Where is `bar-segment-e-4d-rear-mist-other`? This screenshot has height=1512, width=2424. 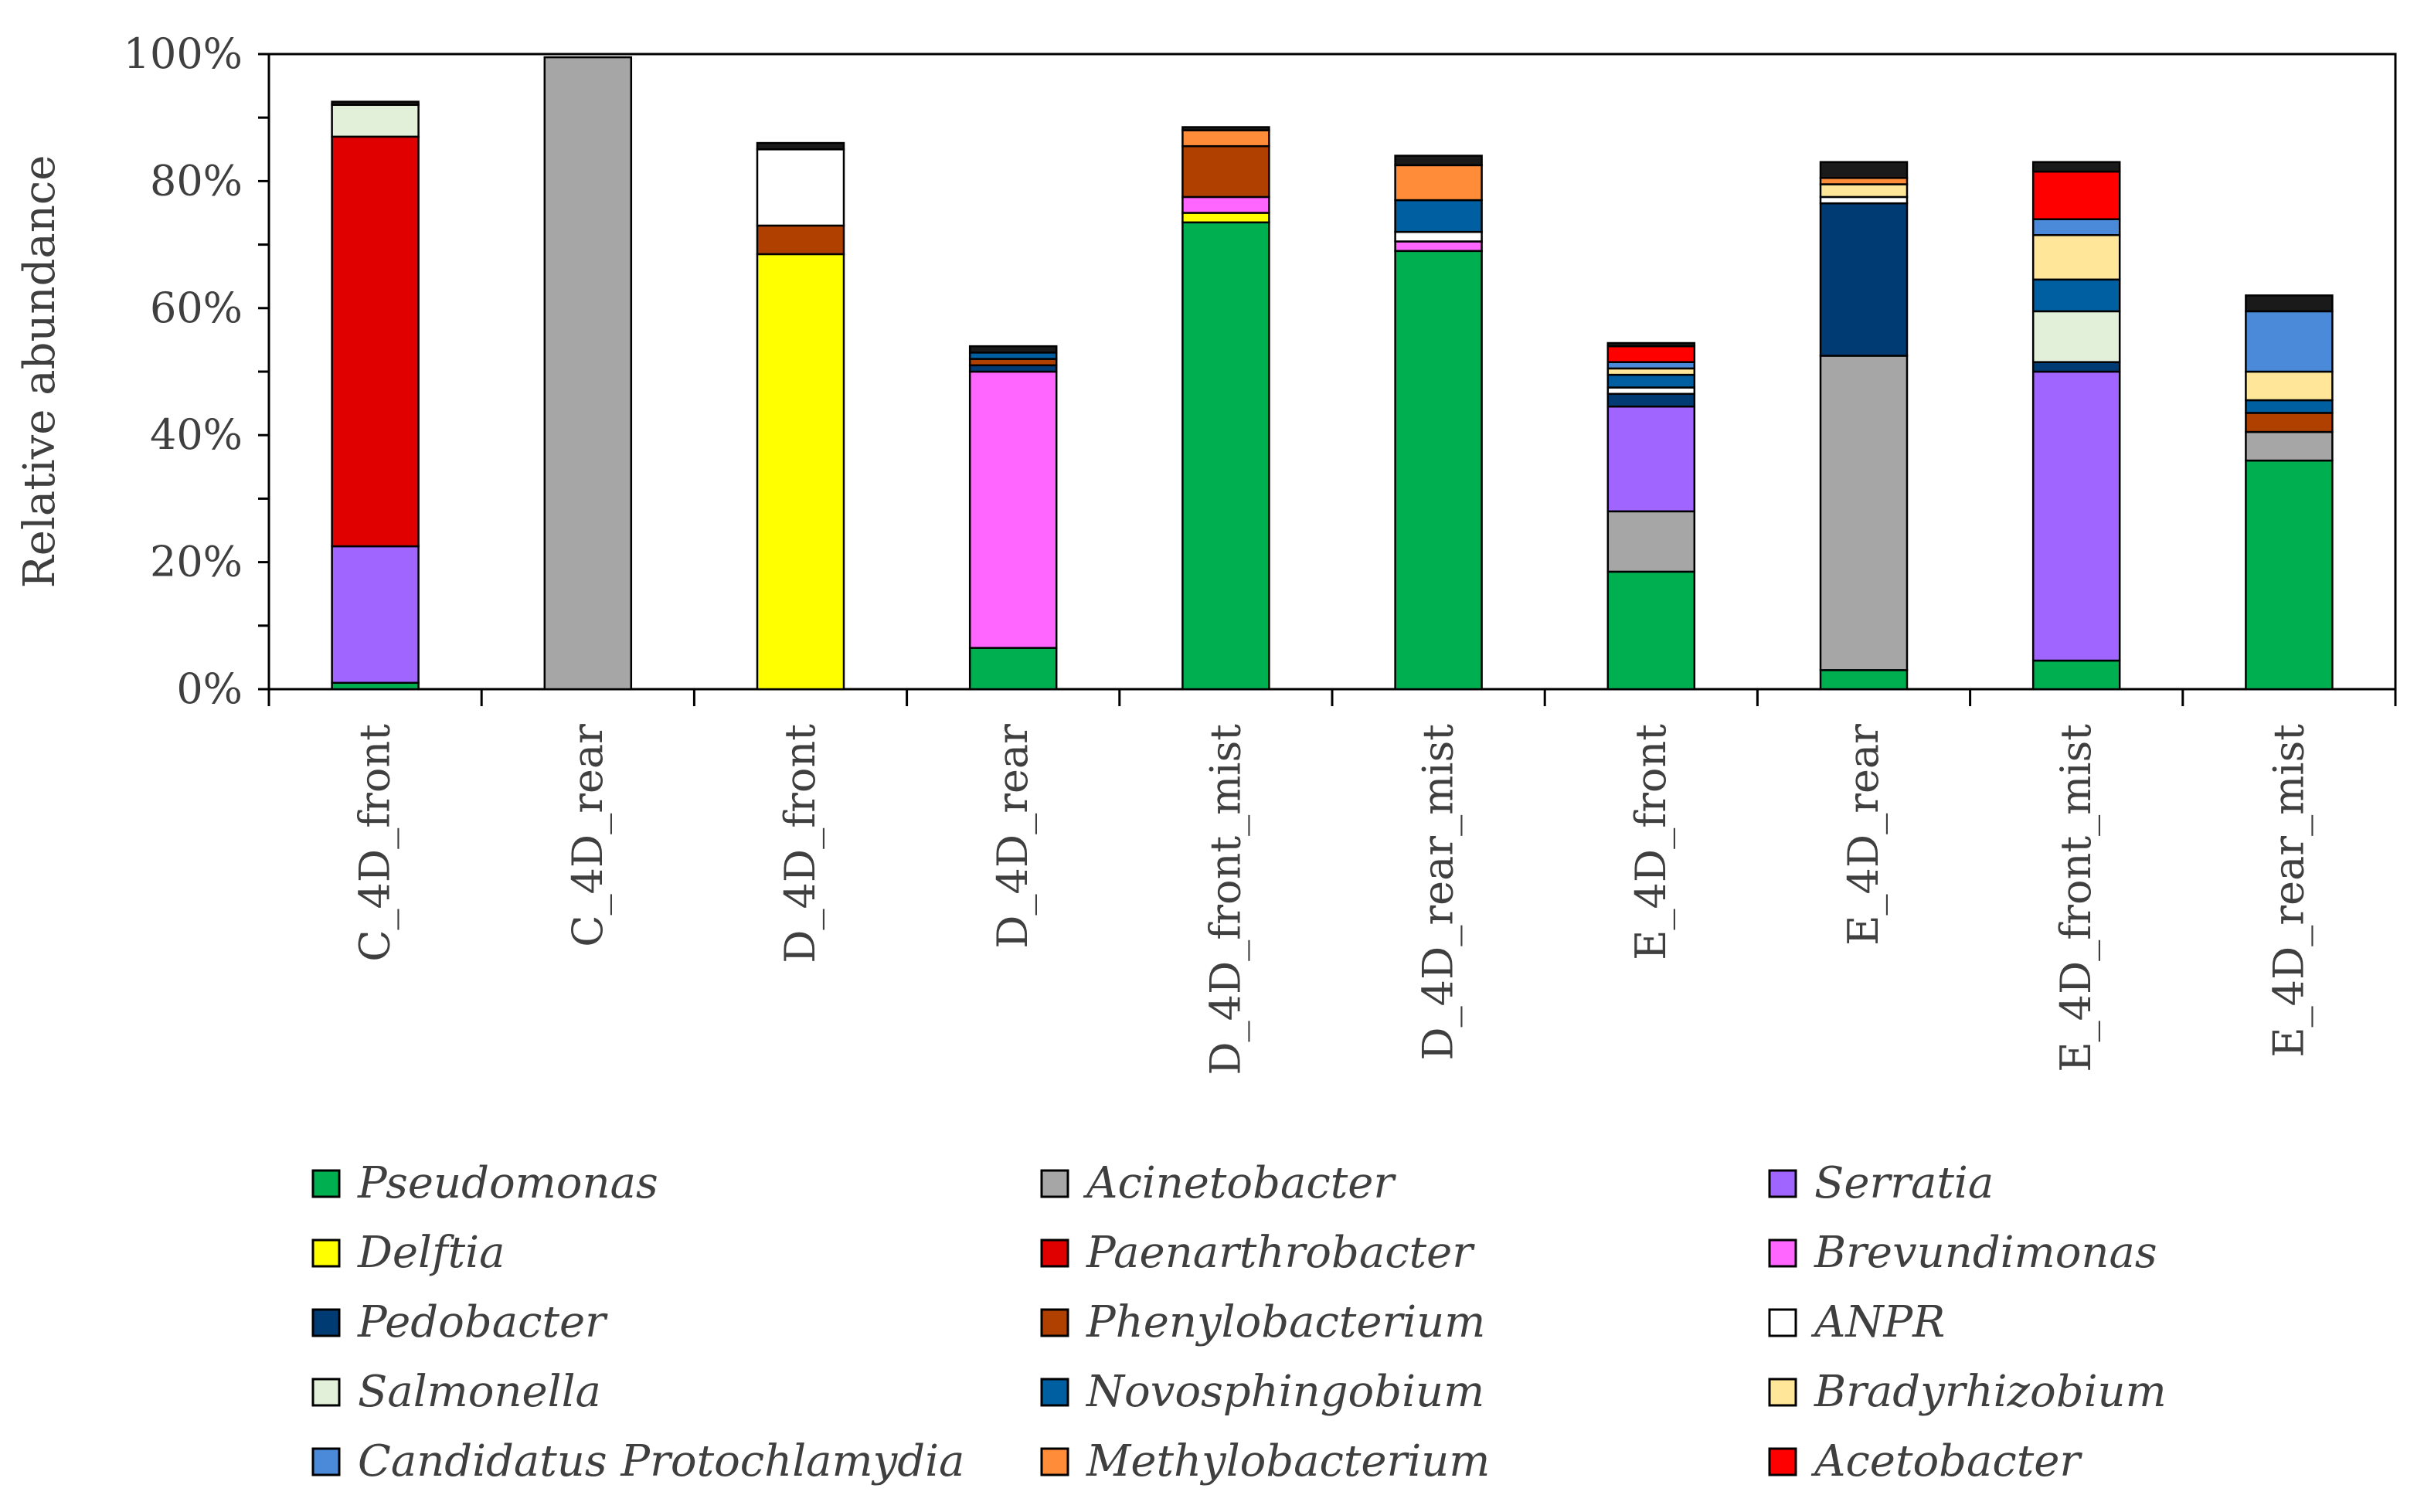
bar-segment-e-4d-rear-mist-other is located at coordinates (2290, 303).